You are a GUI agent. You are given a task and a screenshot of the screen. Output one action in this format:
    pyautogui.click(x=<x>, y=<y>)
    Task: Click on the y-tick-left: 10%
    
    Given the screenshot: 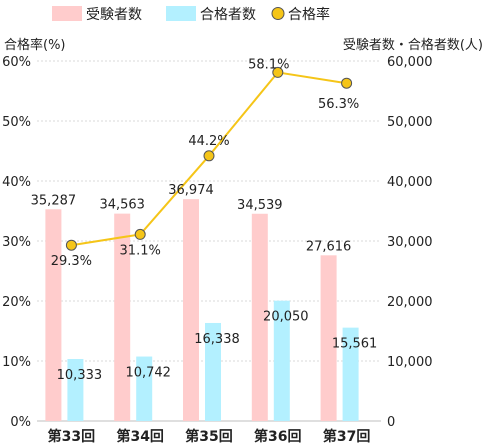 What is the action you would take?
    pyautogui.click(x=16, y=362)
    